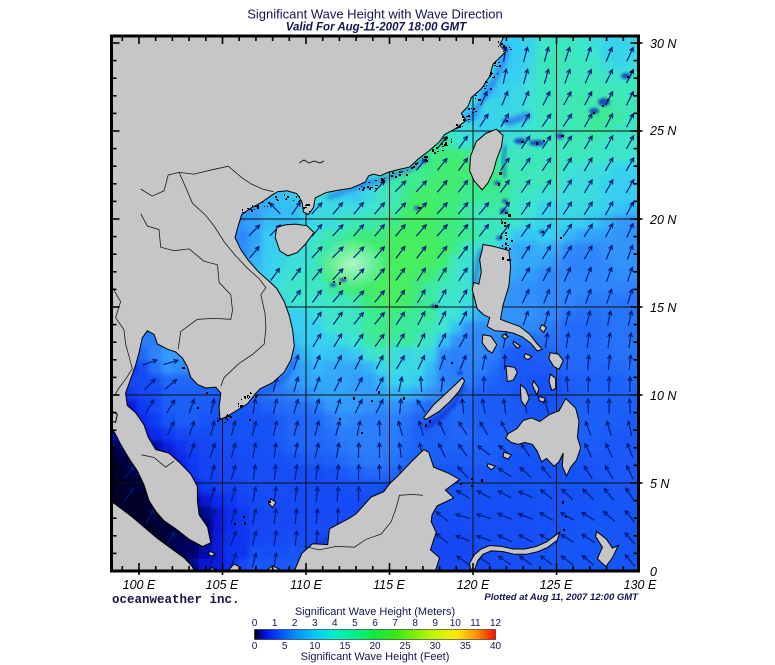  What do you see at coordinates (306, 585) in the screenshot?
I see `svg-text: 110 E` at bounding box center [306, 585].